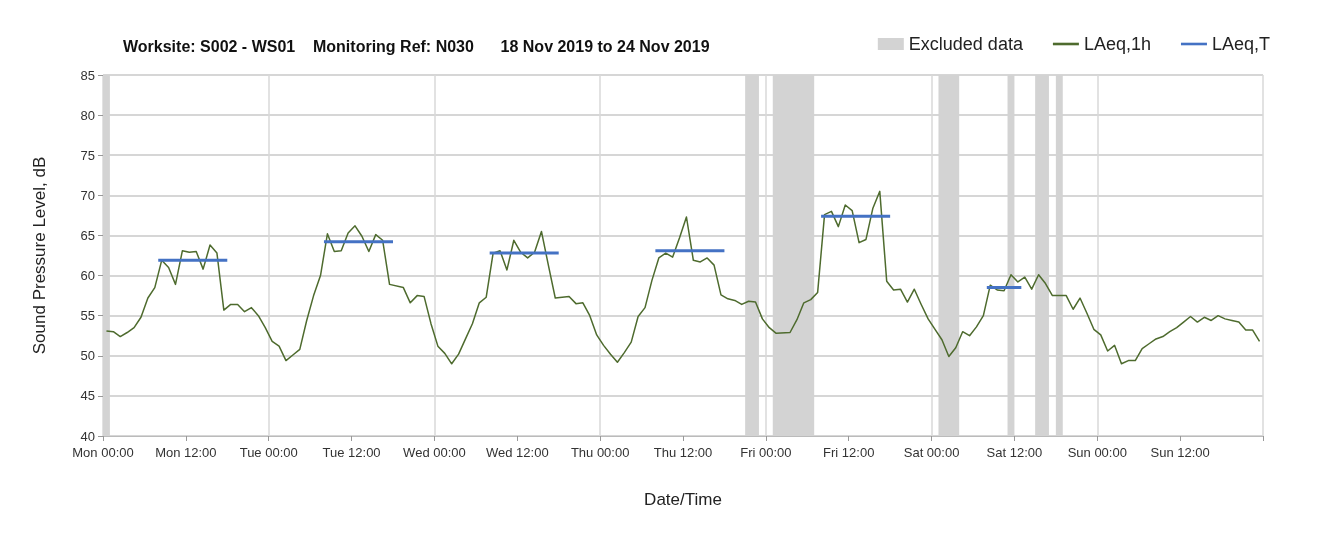 The image size is (1335, 536). Describe the element at coordinates (87, 276) in the screenshot. I see `y-tick-label: 60` at that location.